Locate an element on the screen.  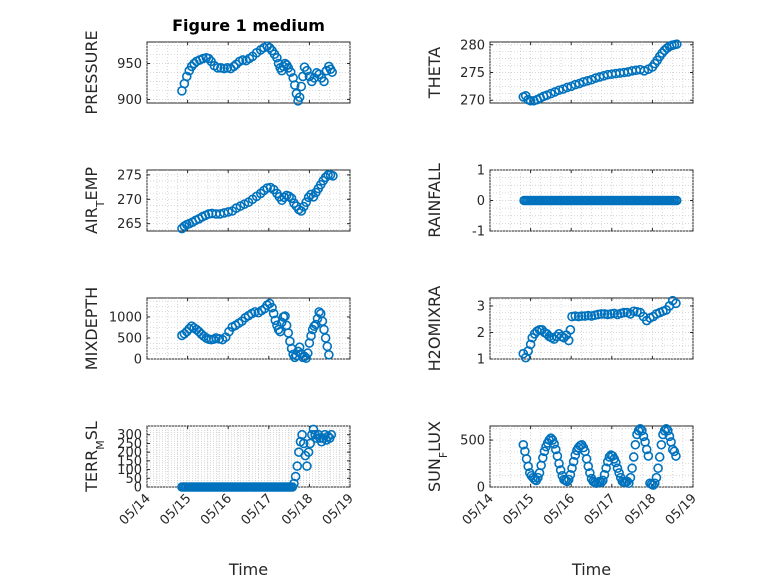
subplot-left-1: 900 950 PRESSURE Figure 1 medium is located at coordinates (216, 65).